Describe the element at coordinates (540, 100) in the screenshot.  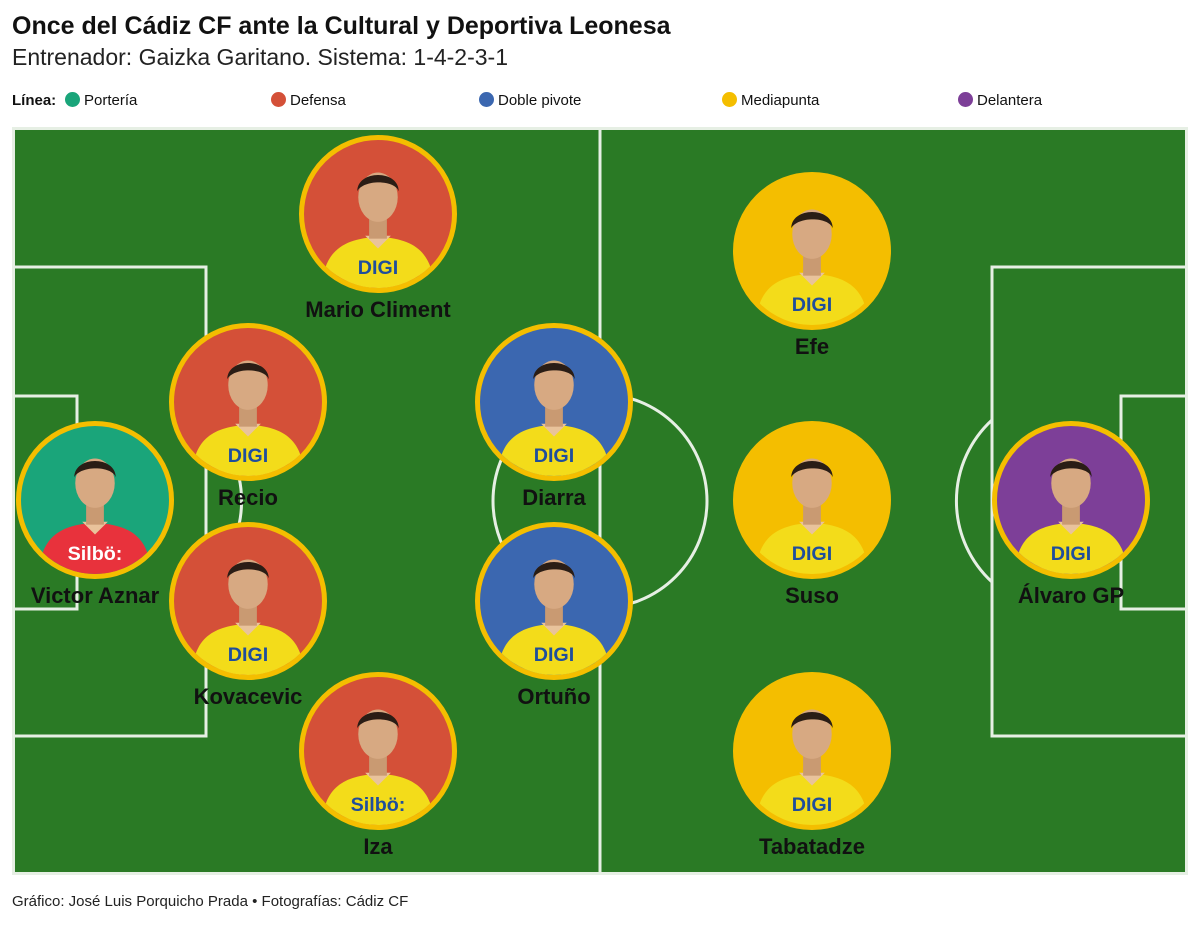
I see `legend-label: Doble pivote` at that location.